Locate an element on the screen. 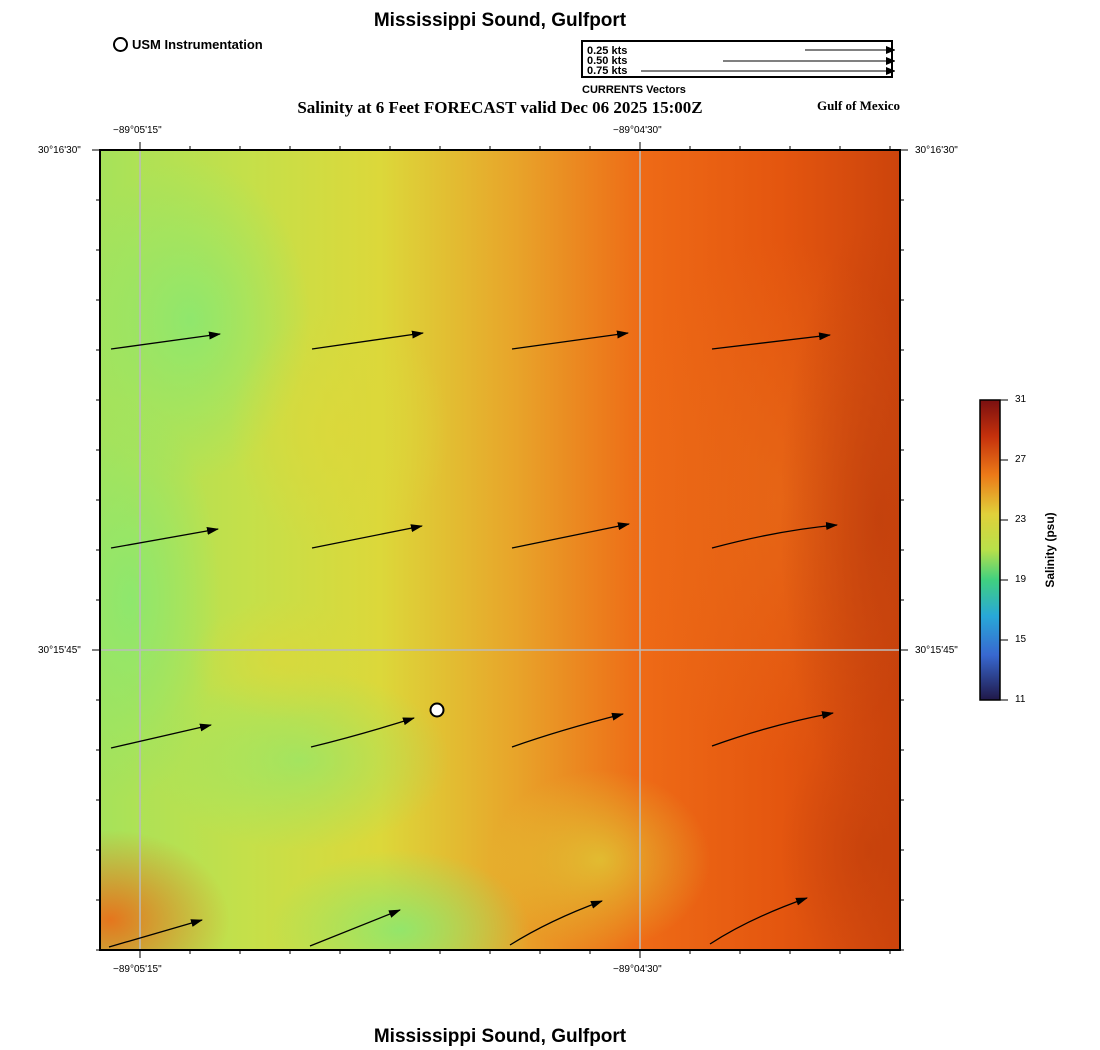  lon-label-top-2: −89°04'30" is located at coordinates (637, 130).